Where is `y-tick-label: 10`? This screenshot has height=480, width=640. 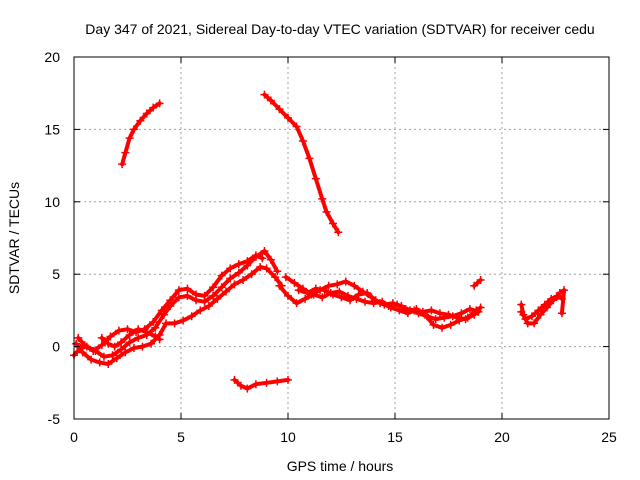
y-tick-label: 10 is located at coordinates (52, 202).